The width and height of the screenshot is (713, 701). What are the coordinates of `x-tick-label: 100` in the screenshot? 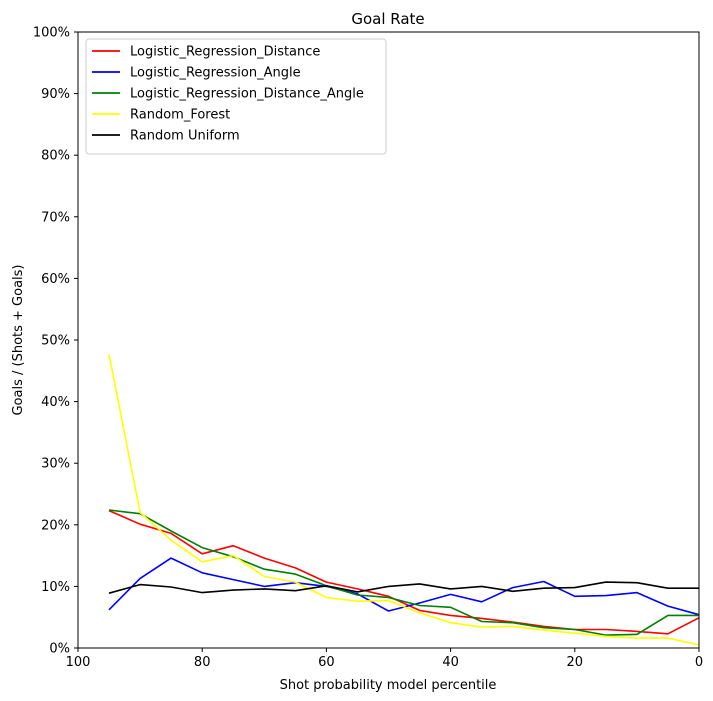 It's located at (78, 662).